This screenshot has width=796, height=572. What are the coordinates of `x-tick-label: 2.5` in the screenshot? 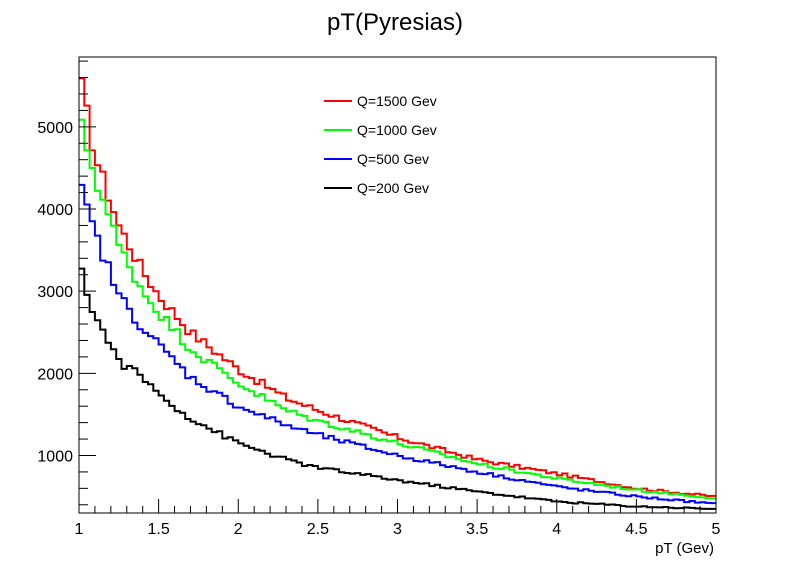 It's located at (318, 529).